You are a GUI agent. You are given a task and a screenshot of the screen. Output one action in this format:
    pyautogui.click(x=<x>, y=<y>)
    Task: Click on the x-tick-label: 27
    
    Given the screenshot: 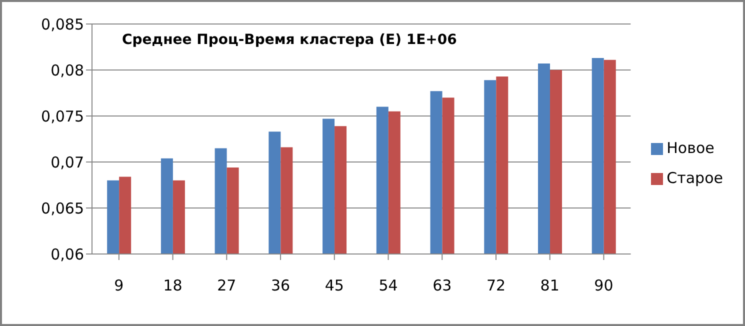 What is the action you would take?
    pyautogui.click(x=226, y=285)
    